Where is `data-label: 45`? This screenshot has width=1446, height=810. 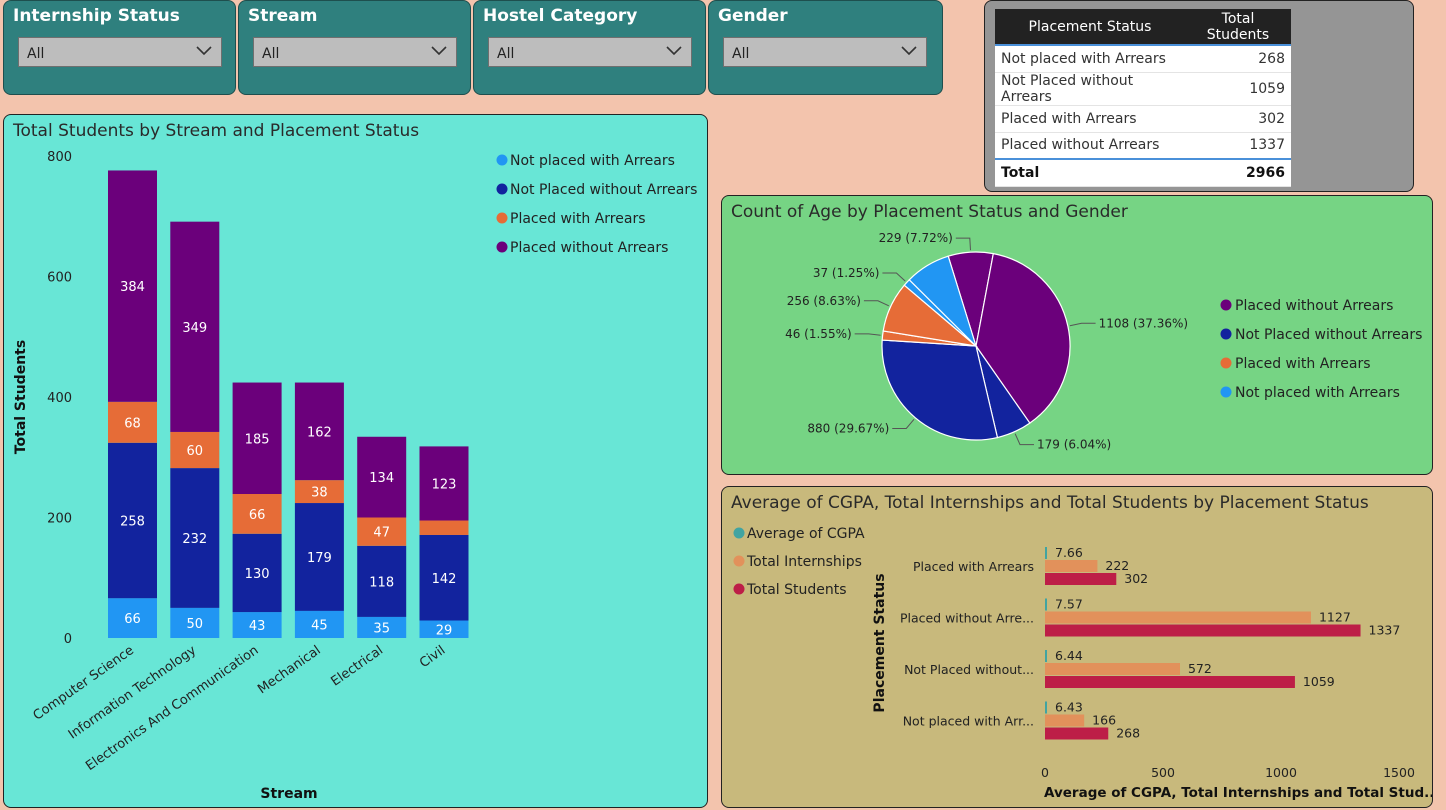
data-label: 45 is located at coordinates (319, 625).